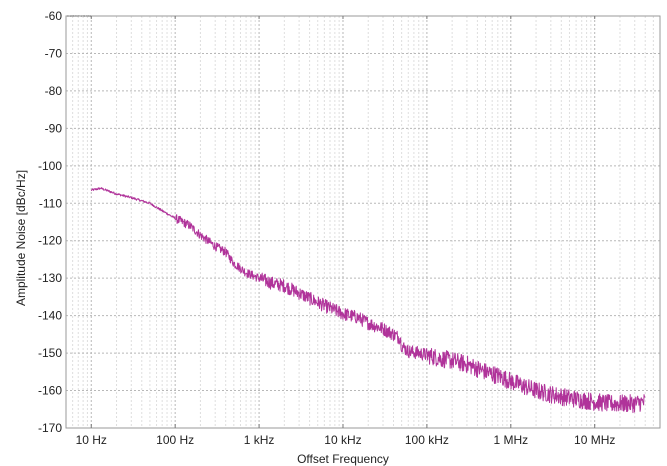  I want to click on y-tick-label: -130, so click(50, 278).